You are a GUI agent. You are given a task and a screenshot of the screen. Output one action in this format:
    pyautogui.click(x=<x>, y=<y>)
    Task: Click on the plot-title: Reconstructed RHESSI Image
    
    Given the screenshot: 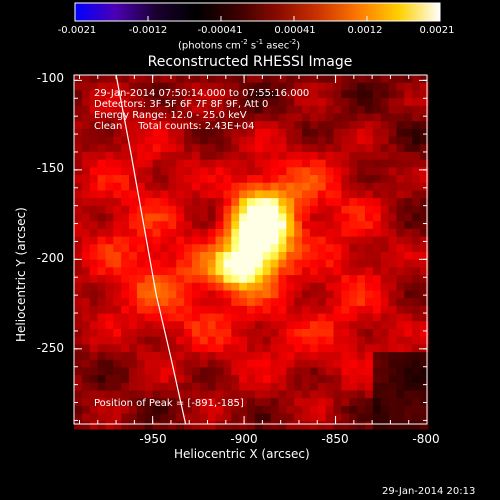 What is the action you would take?
    pyautogui.click(x=250, y=62)
    